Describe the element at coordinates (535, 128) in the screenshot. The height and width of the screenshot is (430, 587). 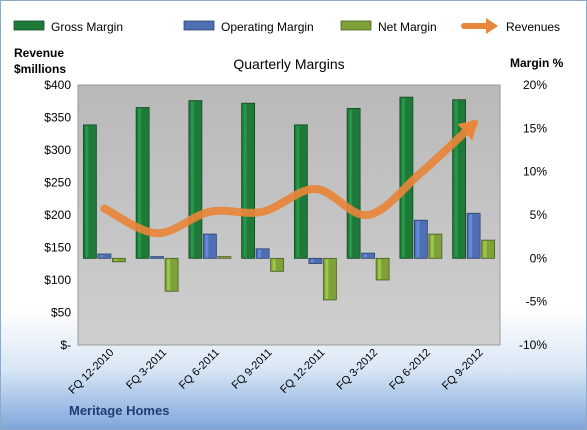
I see `right-tick-label: 15%` at that location.